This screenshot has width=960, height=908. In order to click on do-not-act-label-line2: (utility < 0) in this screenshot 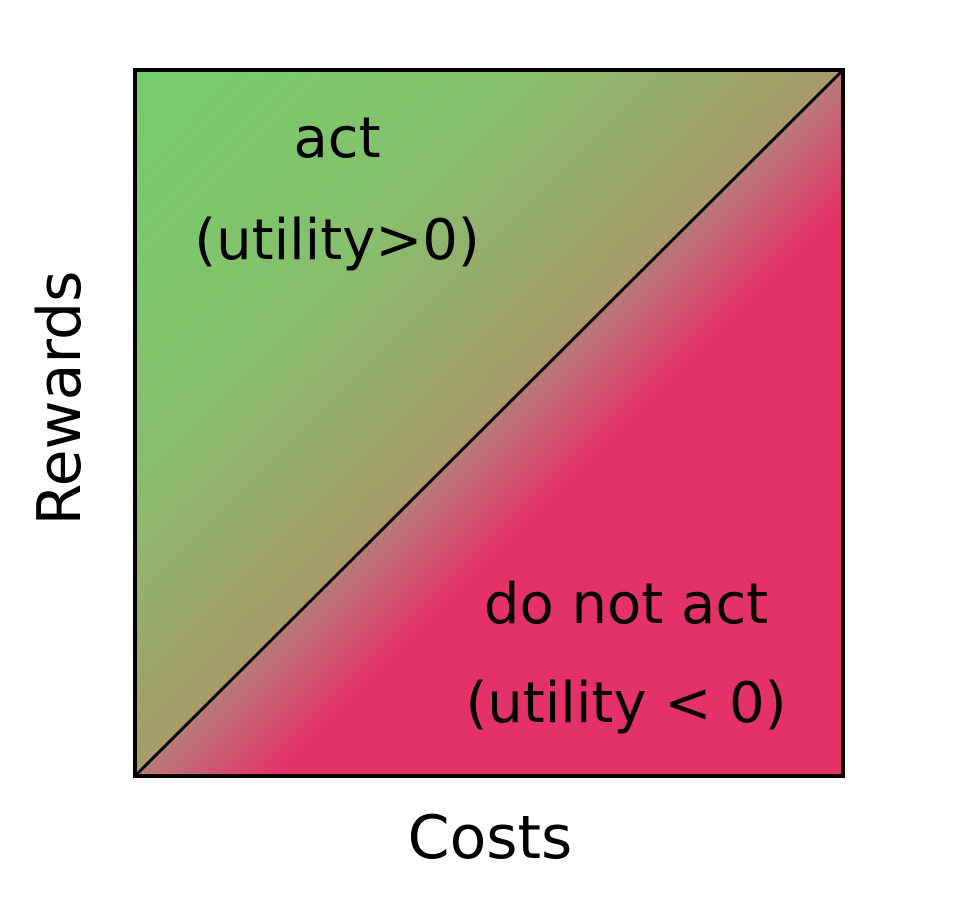, I will do `click(625, 703)`.